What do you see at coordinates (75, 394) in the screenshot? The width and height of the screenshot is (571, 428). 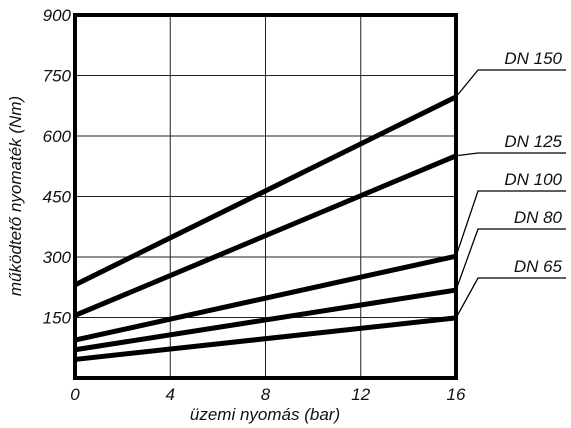 I see `x-tick-label: 0` at bounding box center [75, 394].